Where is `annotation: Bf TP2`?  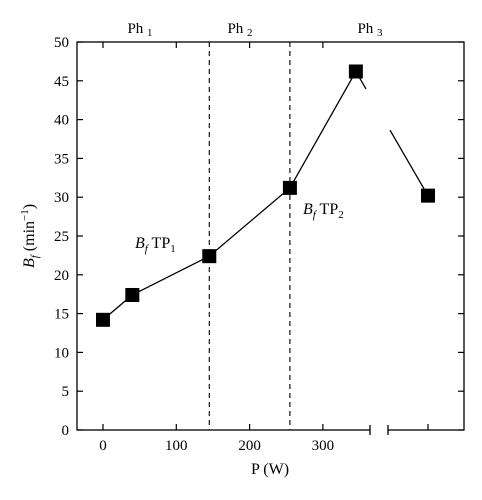 annotation: Bf TP2 is located at coordinates (323, 211).